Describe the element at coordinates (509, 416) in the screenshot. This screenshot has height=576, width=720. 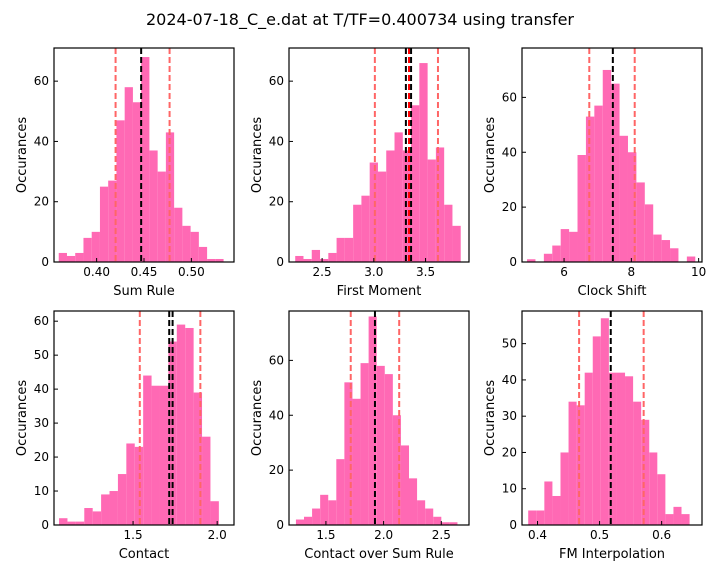
I see `y-tick-label: 30` at that location.